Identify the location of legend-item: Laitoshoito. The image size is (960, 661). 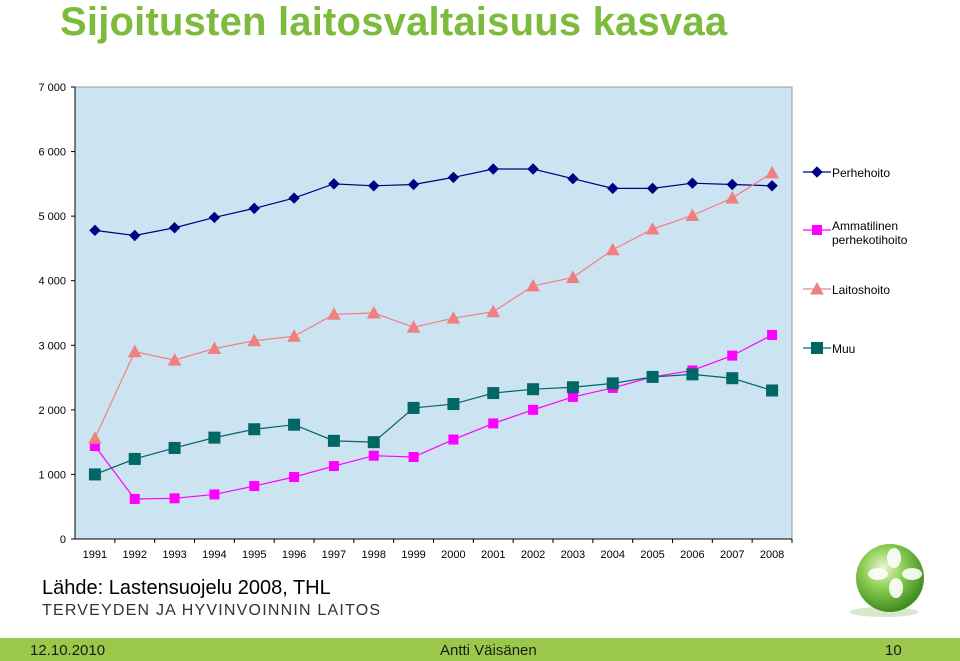
(846, 289).